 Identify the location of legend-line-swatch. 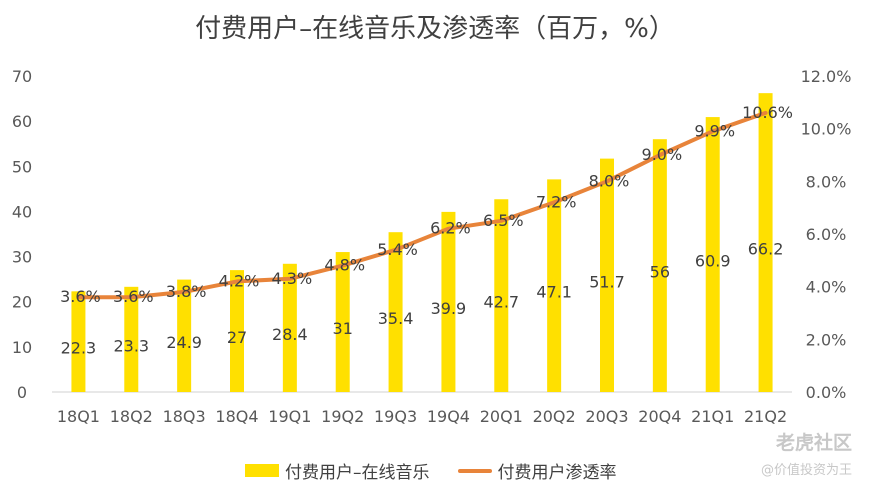
(474, 470).